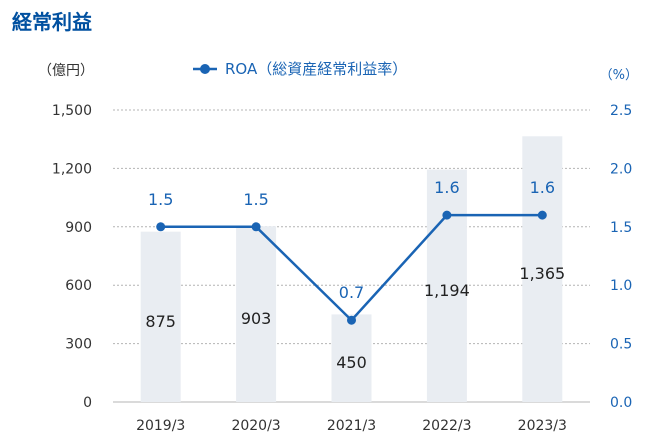 The width and height of the screenshot is (658, 439). What do you see at coordinates (446, 426) in the screenshot?
I see `x-tick-label: 2022/3` at bounding box center [446, 426].